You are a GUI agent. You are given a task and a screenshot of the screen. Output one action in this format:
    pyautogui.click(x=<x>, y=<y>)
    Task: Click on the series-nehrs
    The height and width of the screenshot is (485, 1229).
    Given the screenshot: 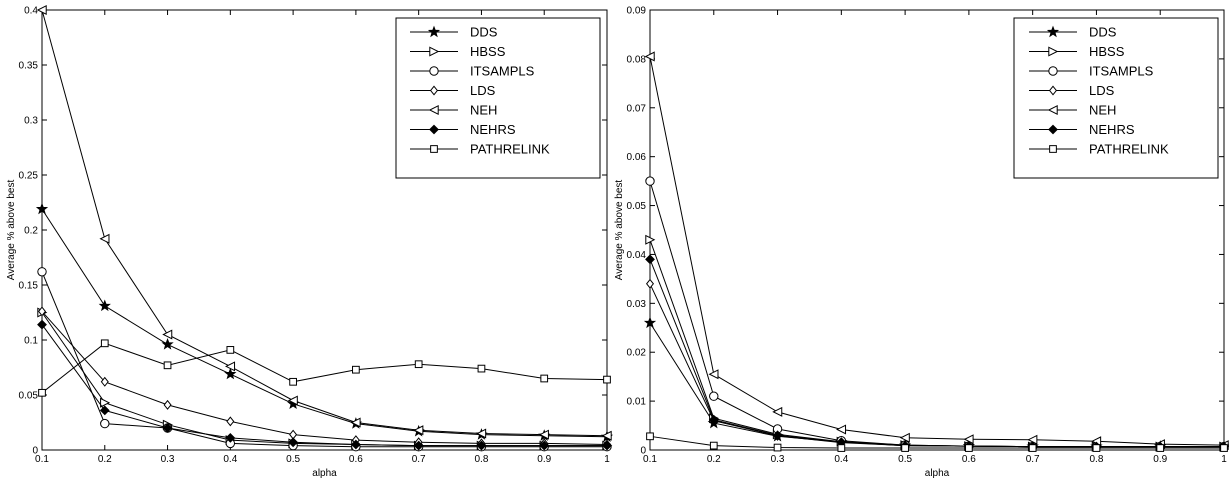 What is the action you would take?
    pyautogui.click(x=324, y=385)
    